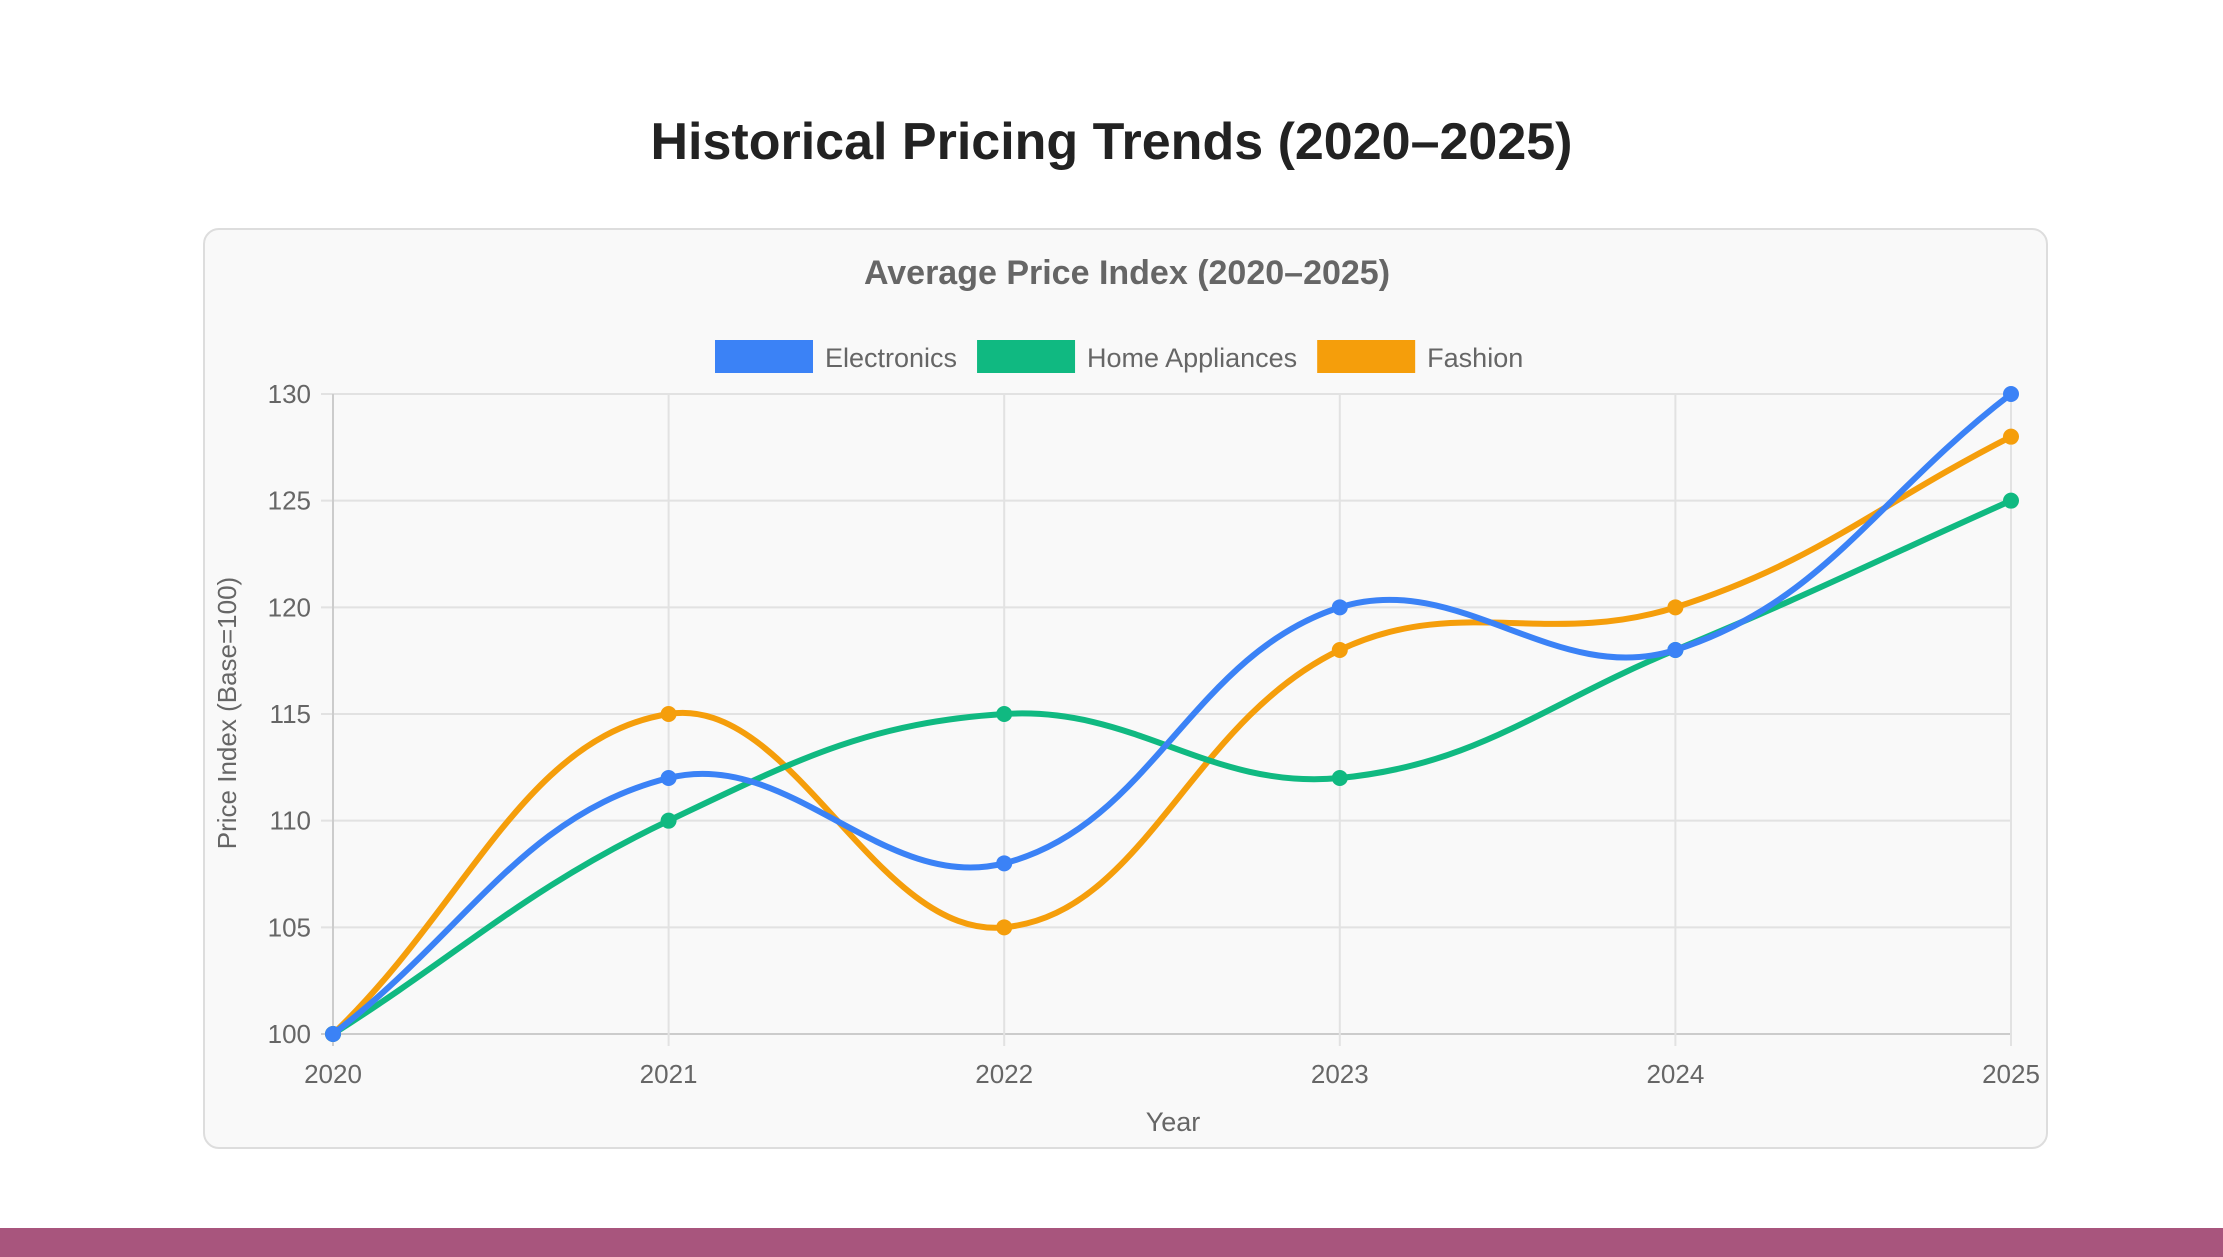 Image resolution: width=2223 pixels, height=1257 pixels. Describe the element at coordinates (289, 607) in the screenshot. I see `y-tick-label: 120` at that location.